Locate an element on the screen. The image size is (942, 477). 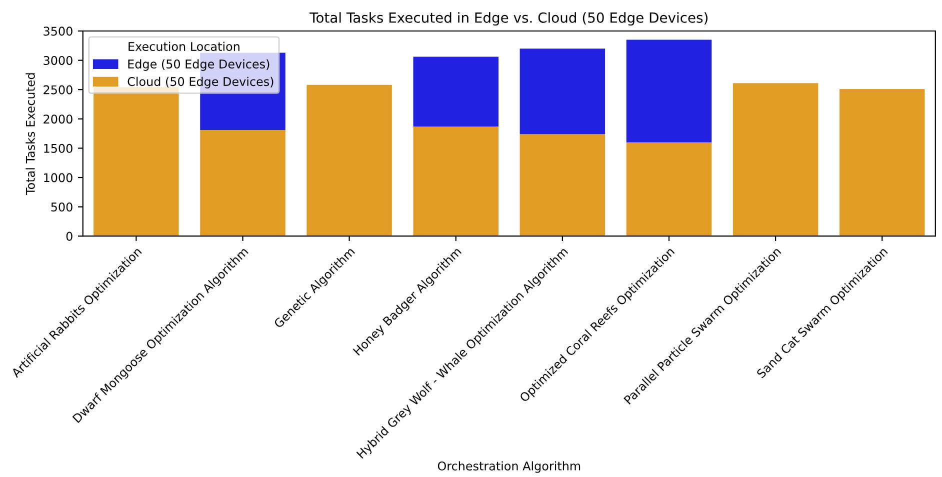
y-tick-label: 3500 is located at coordinates (58, 31).